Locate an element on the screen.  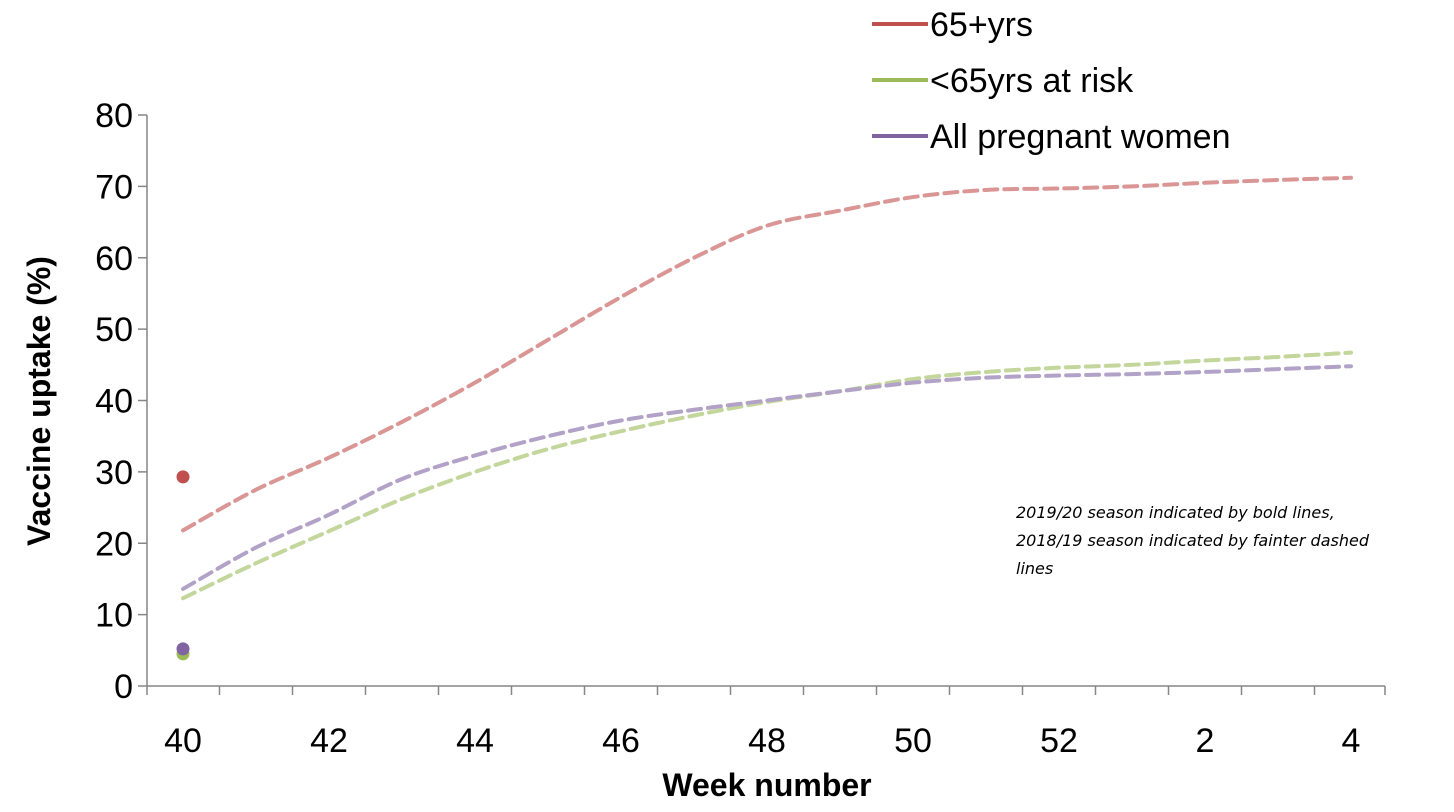
x-tick-label: 40 is located at coordinates (183, 741).